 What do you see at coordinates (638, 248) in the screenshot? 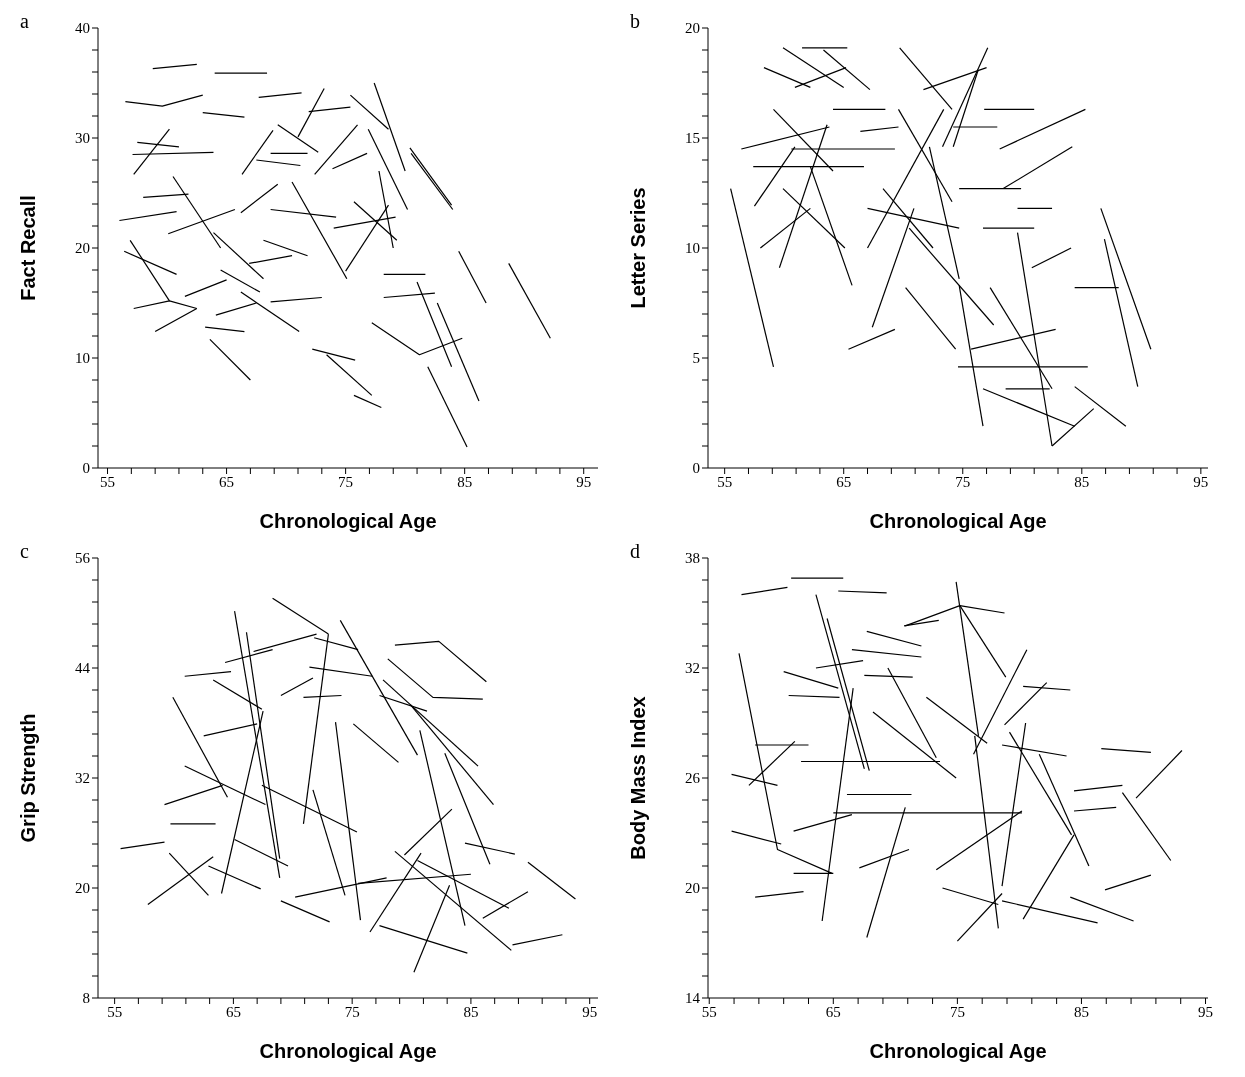
I see `y-axis-title: Letter Series` at bounding box center [638, 248].